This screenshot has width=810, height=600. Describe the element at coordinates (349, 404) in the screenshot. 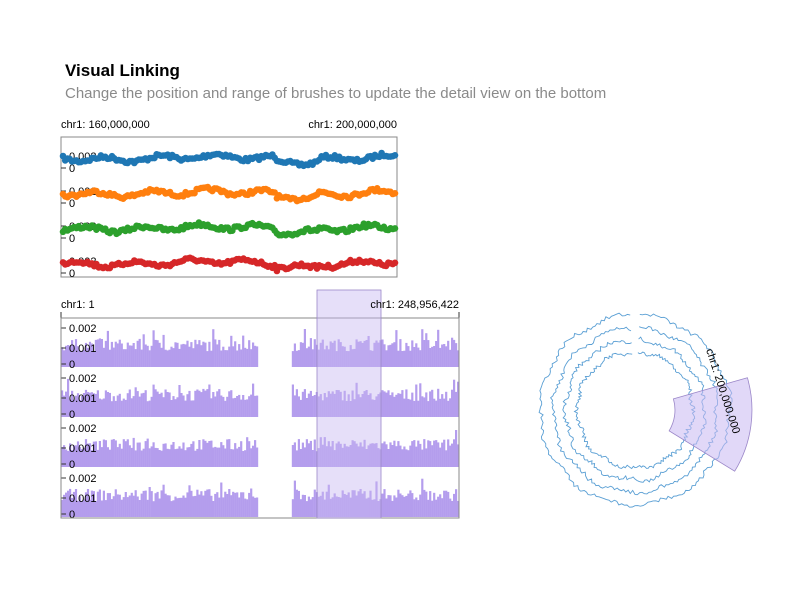

I see `overview-brush` at that location.